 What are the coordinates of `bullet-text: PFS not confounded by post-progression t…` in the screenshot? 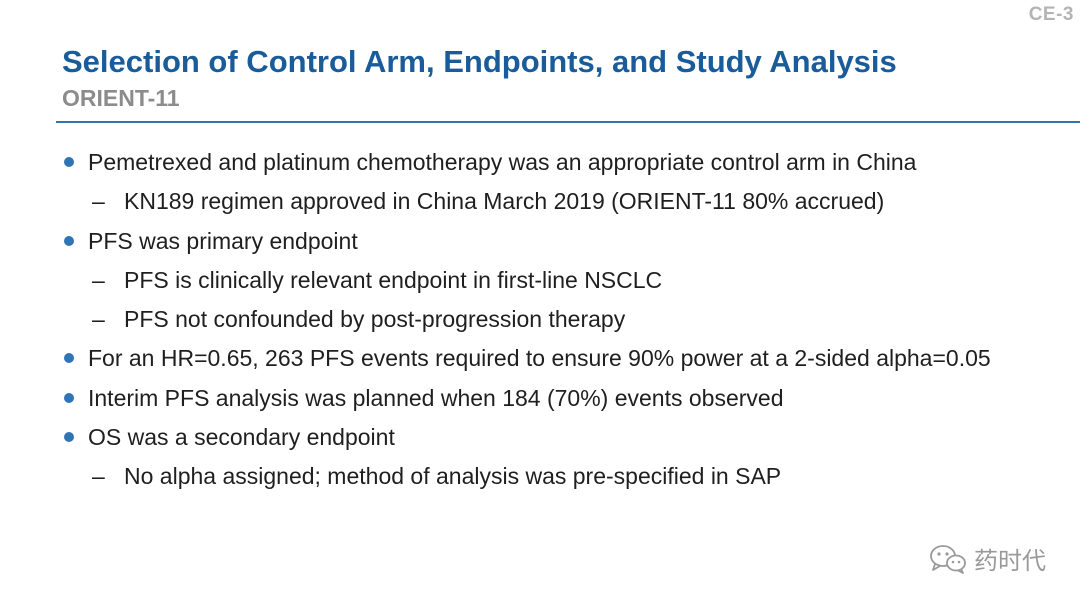 It's located at (375, 319).